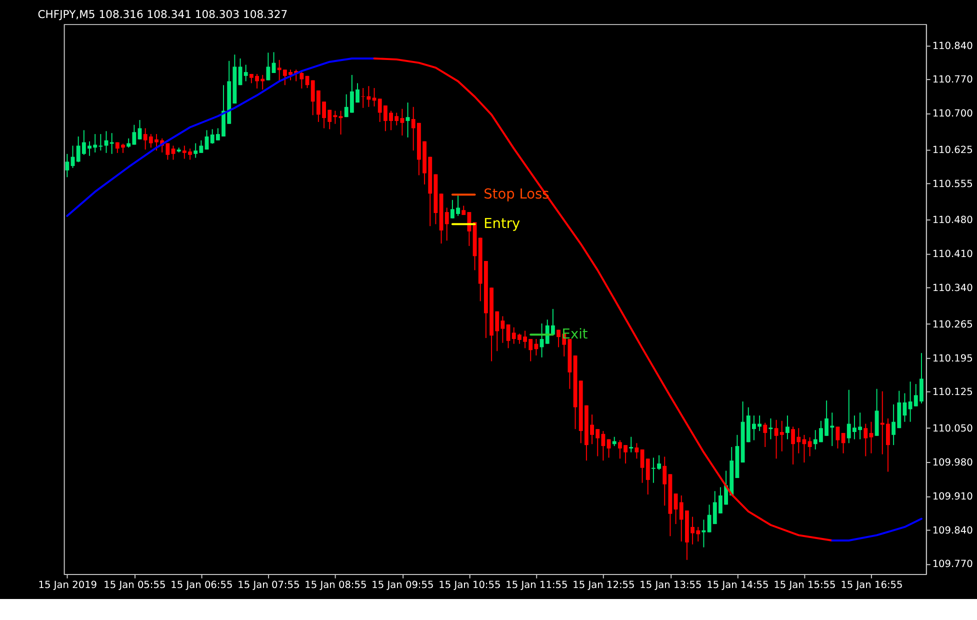  I want to click on y-tick-label: 110.770, so click(952, 80).